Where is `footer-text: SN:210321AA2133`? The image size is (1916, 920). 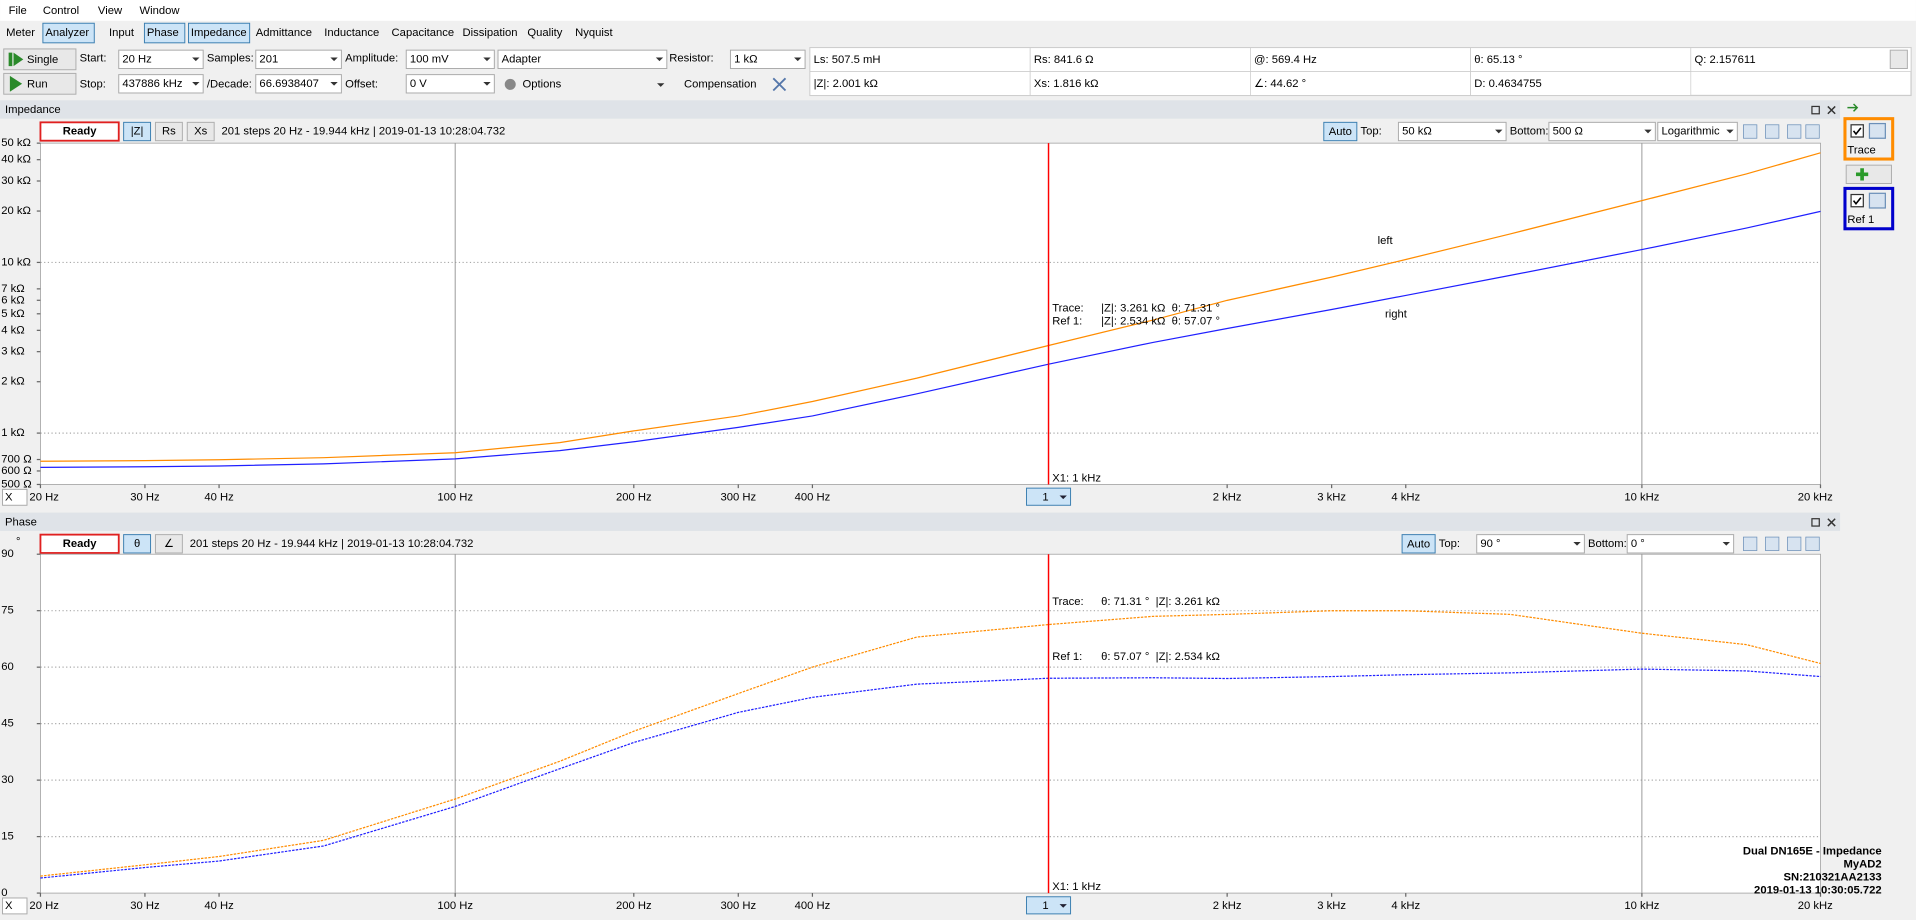
footer-text: SN:210321AA2133 is located at coordinates (1832, 877).